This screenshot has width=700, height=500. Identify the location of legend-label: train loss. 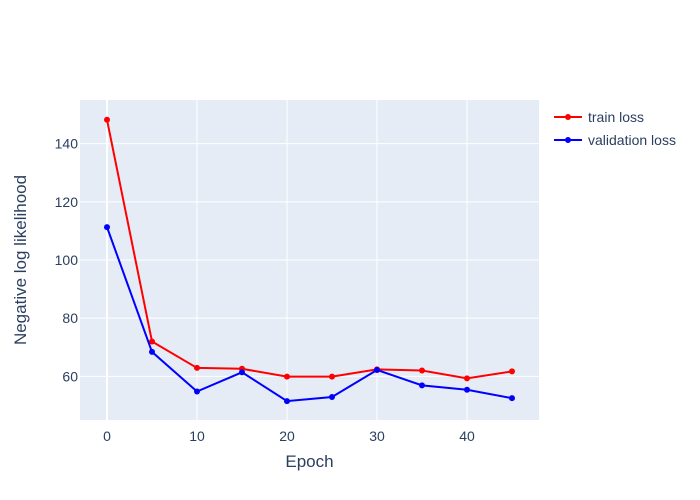
(616, 117).